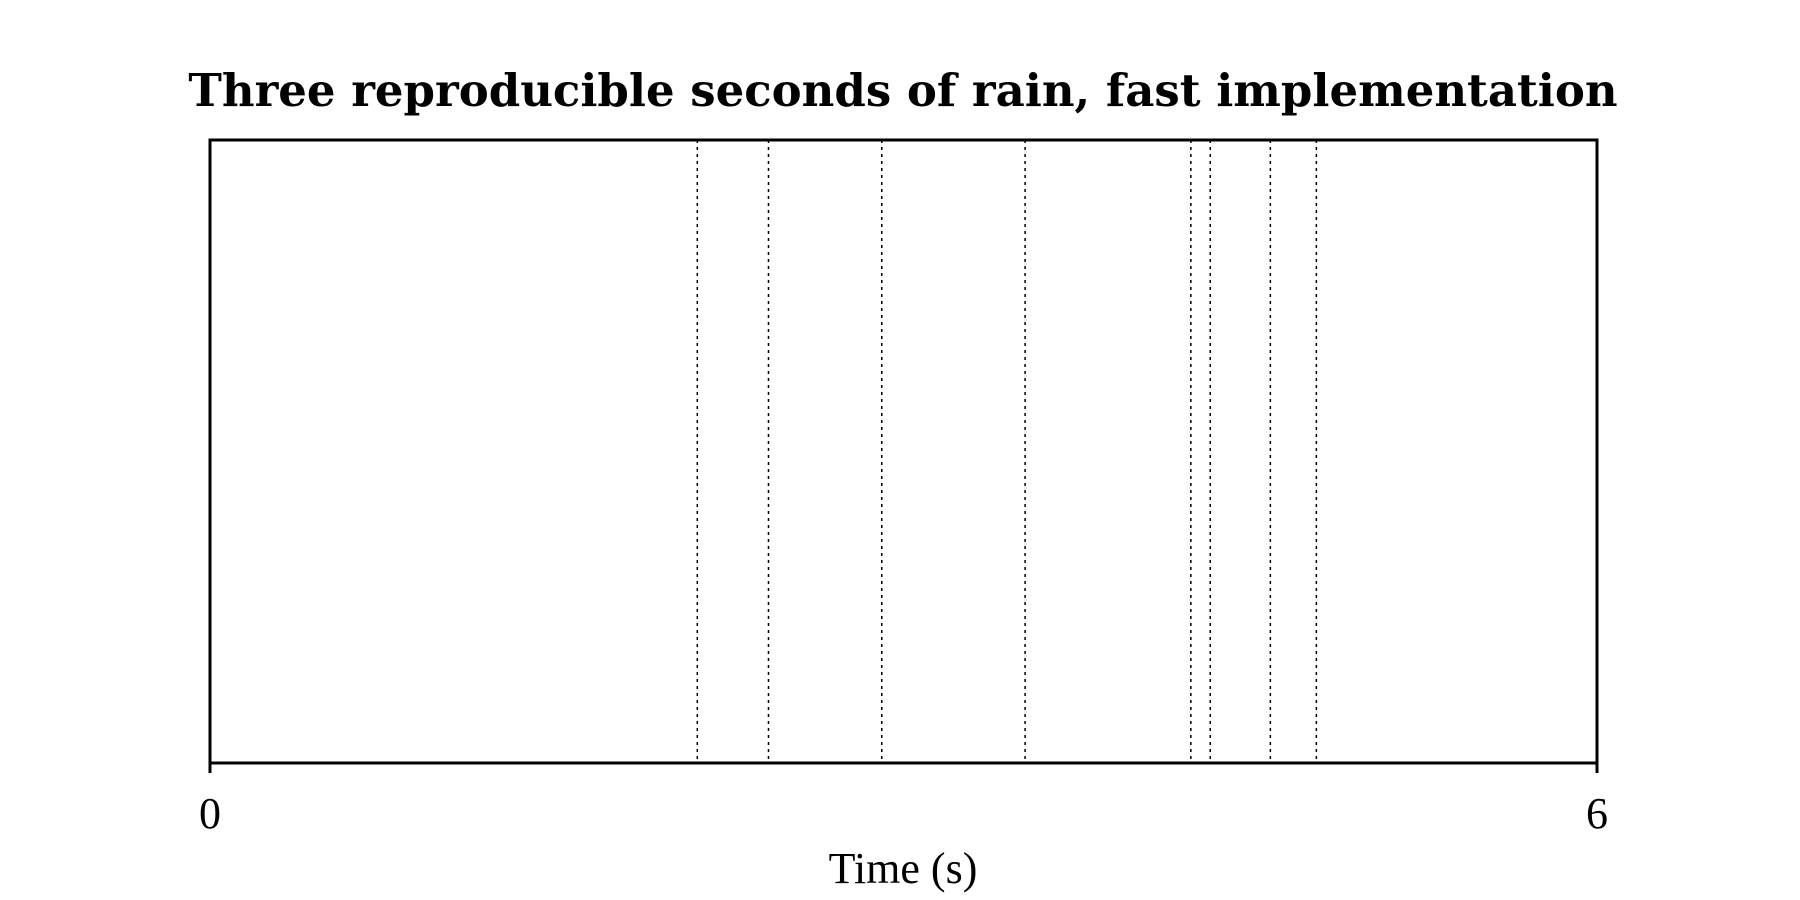 Image resolution: width=1800 pixels, height=900 pixels. Describe the element at coordinates (1597, 813) in the screenshot. I see `x-tick-label-6: 6` at that location.